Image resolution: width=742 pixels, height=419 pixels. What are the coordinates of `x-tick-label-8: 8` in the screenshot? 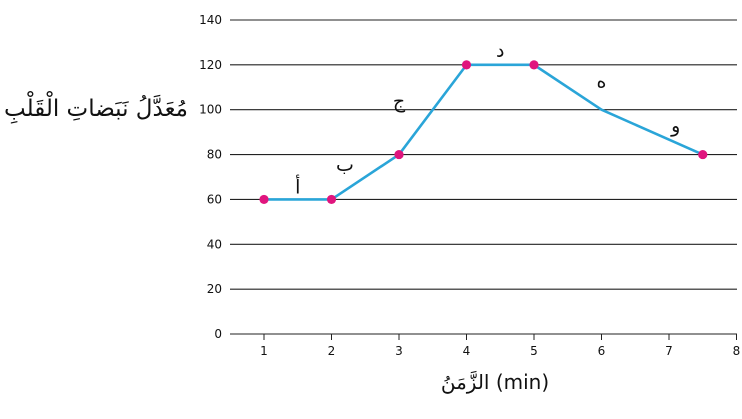 It's located at (737, 351).